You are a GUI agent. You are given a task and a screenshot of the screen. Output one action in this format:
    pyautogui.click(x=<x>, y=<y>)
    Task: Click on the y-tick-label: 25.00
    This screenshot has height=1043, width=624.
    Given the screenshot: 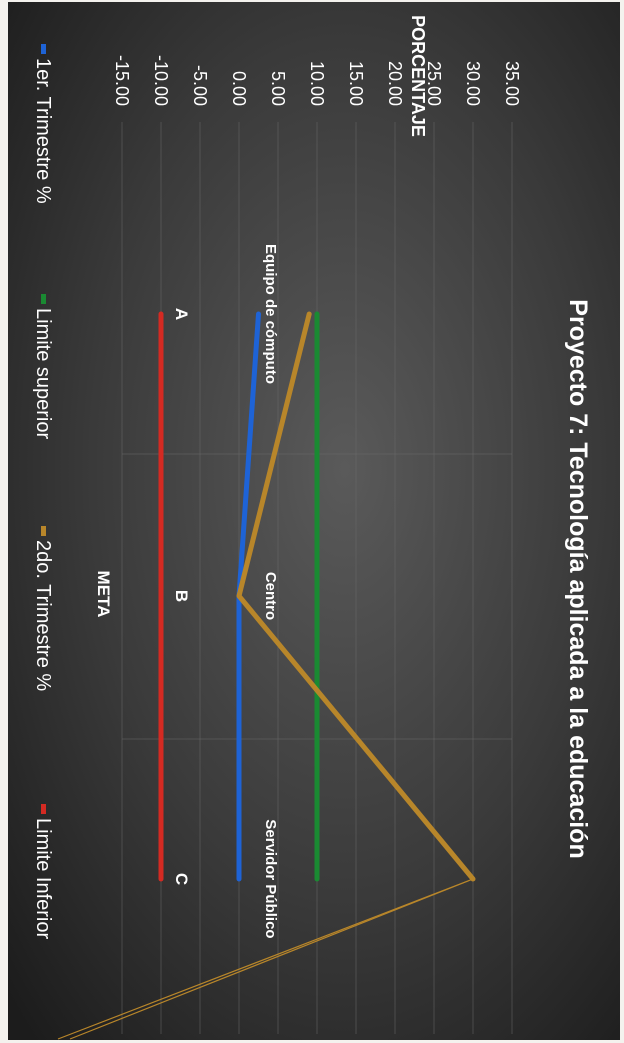 What is the action you would take?
    pyautogui.click(x=434, y=83)
    